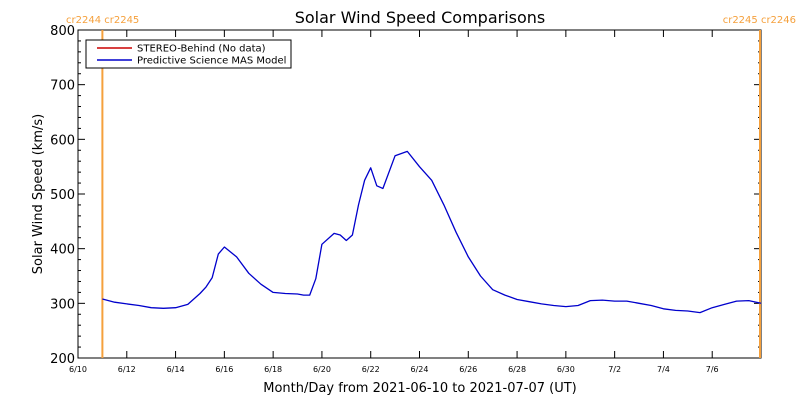  I want to click on y-tick-label: 300, so click(62, 304).